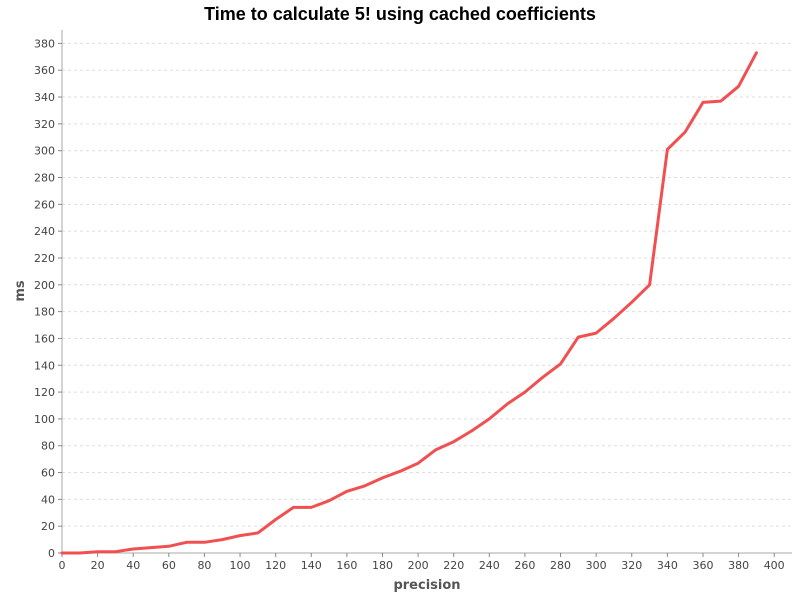  Describe the element at coordinates (44, 124) in the screenshot. I see `y-tick-label: 320` at that location.